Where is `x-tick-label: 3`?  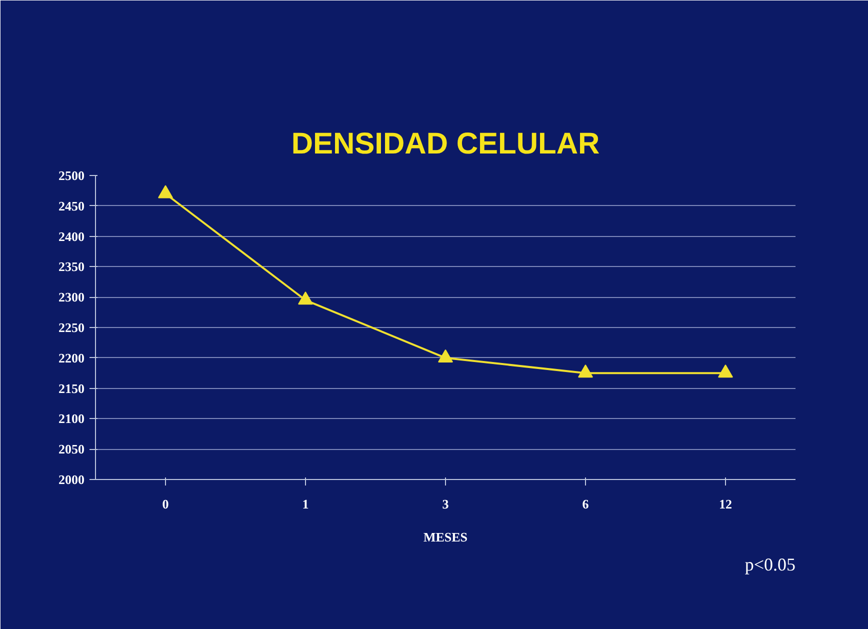 x-tick-label: 3 is located at coordinates (446, 504).